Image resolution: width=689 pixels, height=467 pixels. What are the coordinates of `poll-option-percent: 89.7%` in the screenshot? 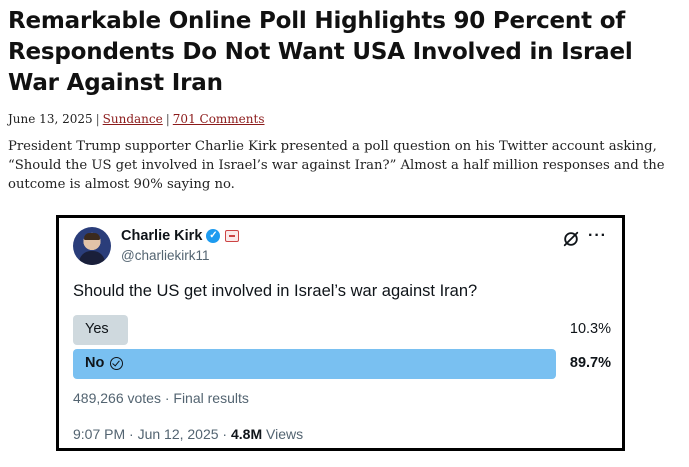 It's located at (590, 363).